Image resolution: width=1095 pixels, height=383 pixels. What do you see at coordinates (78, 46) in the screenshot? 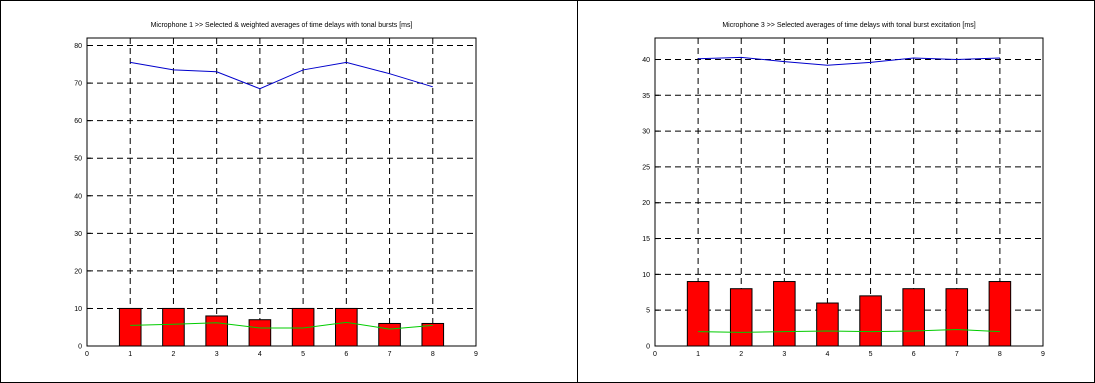
I see `y-tick-label: 80` at bounding box center [78, 46].